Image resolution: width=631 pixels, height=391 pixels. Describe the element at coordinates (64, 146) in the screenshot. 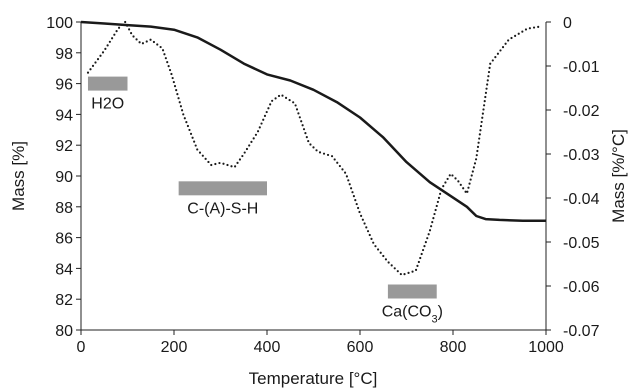

I see `y-tick-label: 92` at that location.